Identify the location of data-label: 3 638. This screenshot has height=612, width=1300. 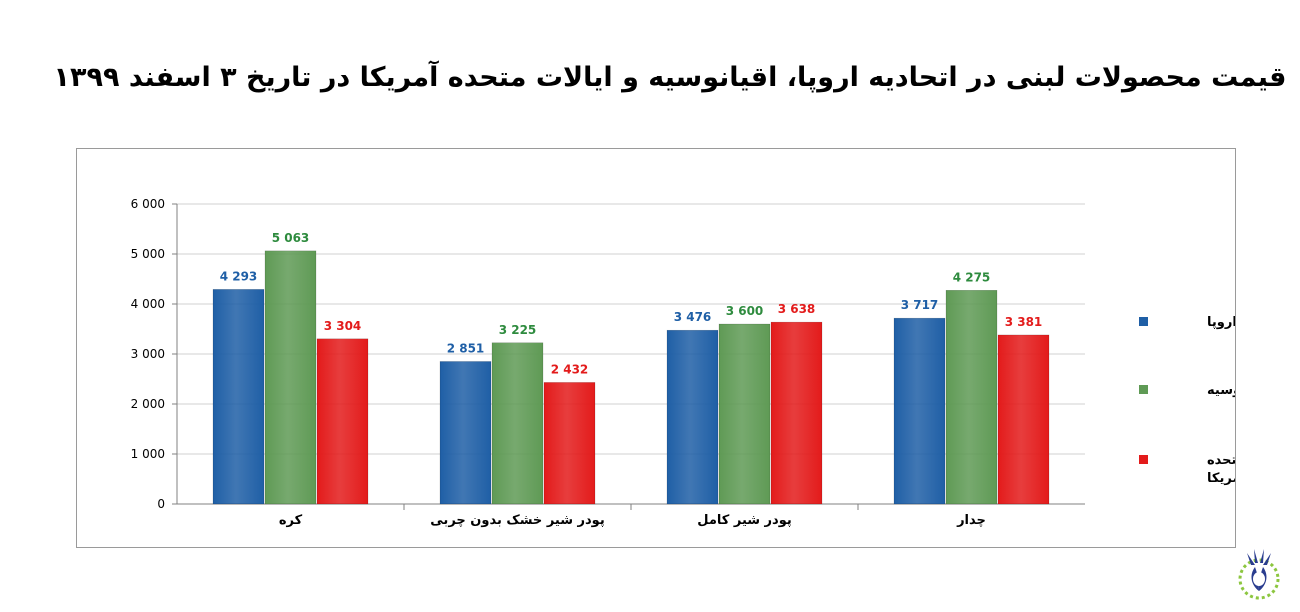
(797, 309).